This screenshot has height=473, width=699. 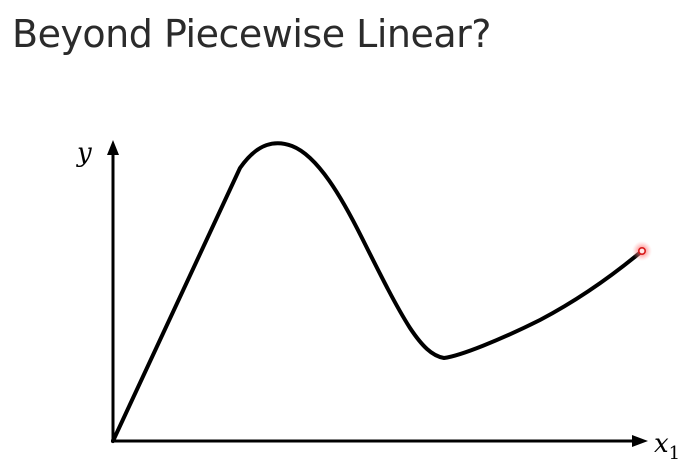 What do you see at coordinates (113, 147) in the screenshot?
I see `y-axis-arrowhead` at bounding box center [113, 147].